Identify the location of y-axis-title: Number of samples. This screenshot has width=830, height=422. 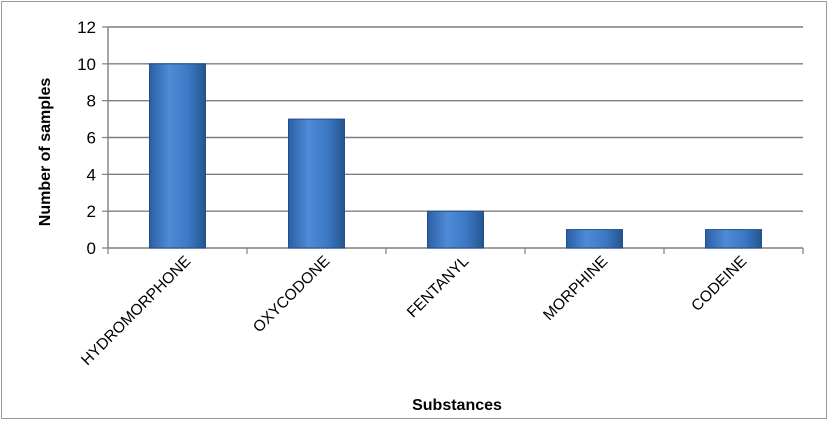
(45, 152).